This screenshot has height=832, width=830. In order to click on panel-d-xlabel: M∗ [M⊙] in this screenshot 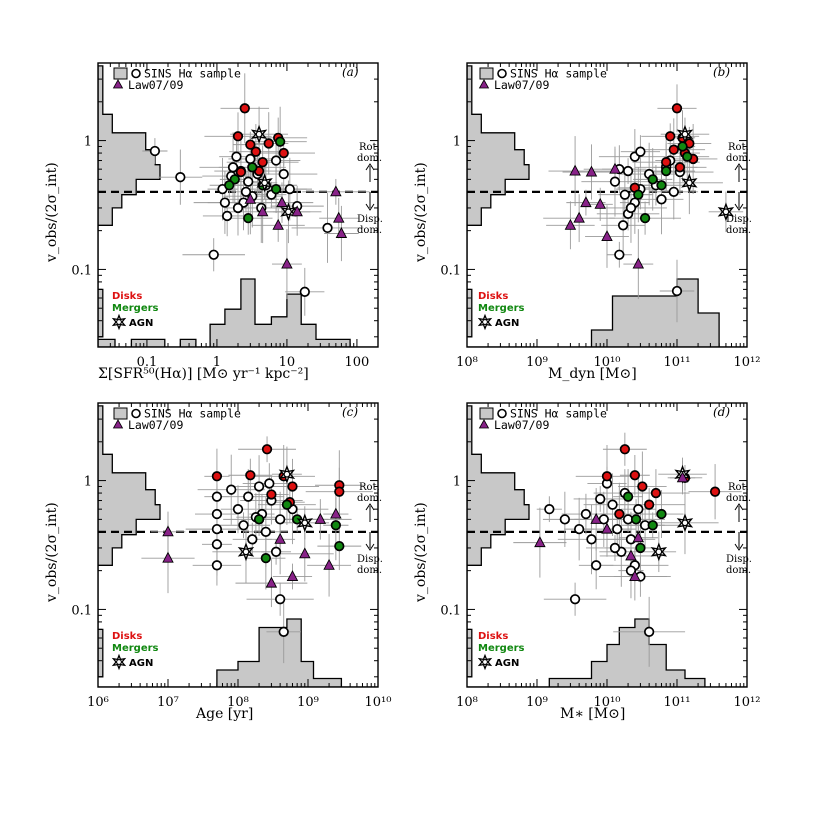, I will do `click(592, 714)`.